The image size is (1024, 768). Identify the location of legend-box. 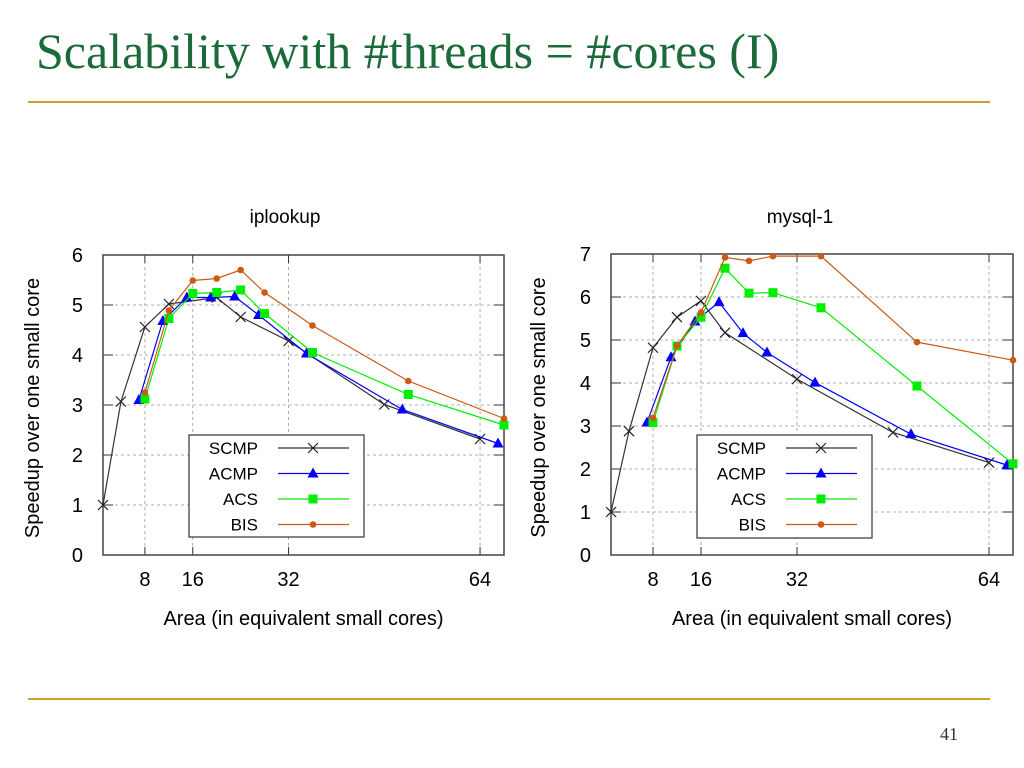
(784, 486).